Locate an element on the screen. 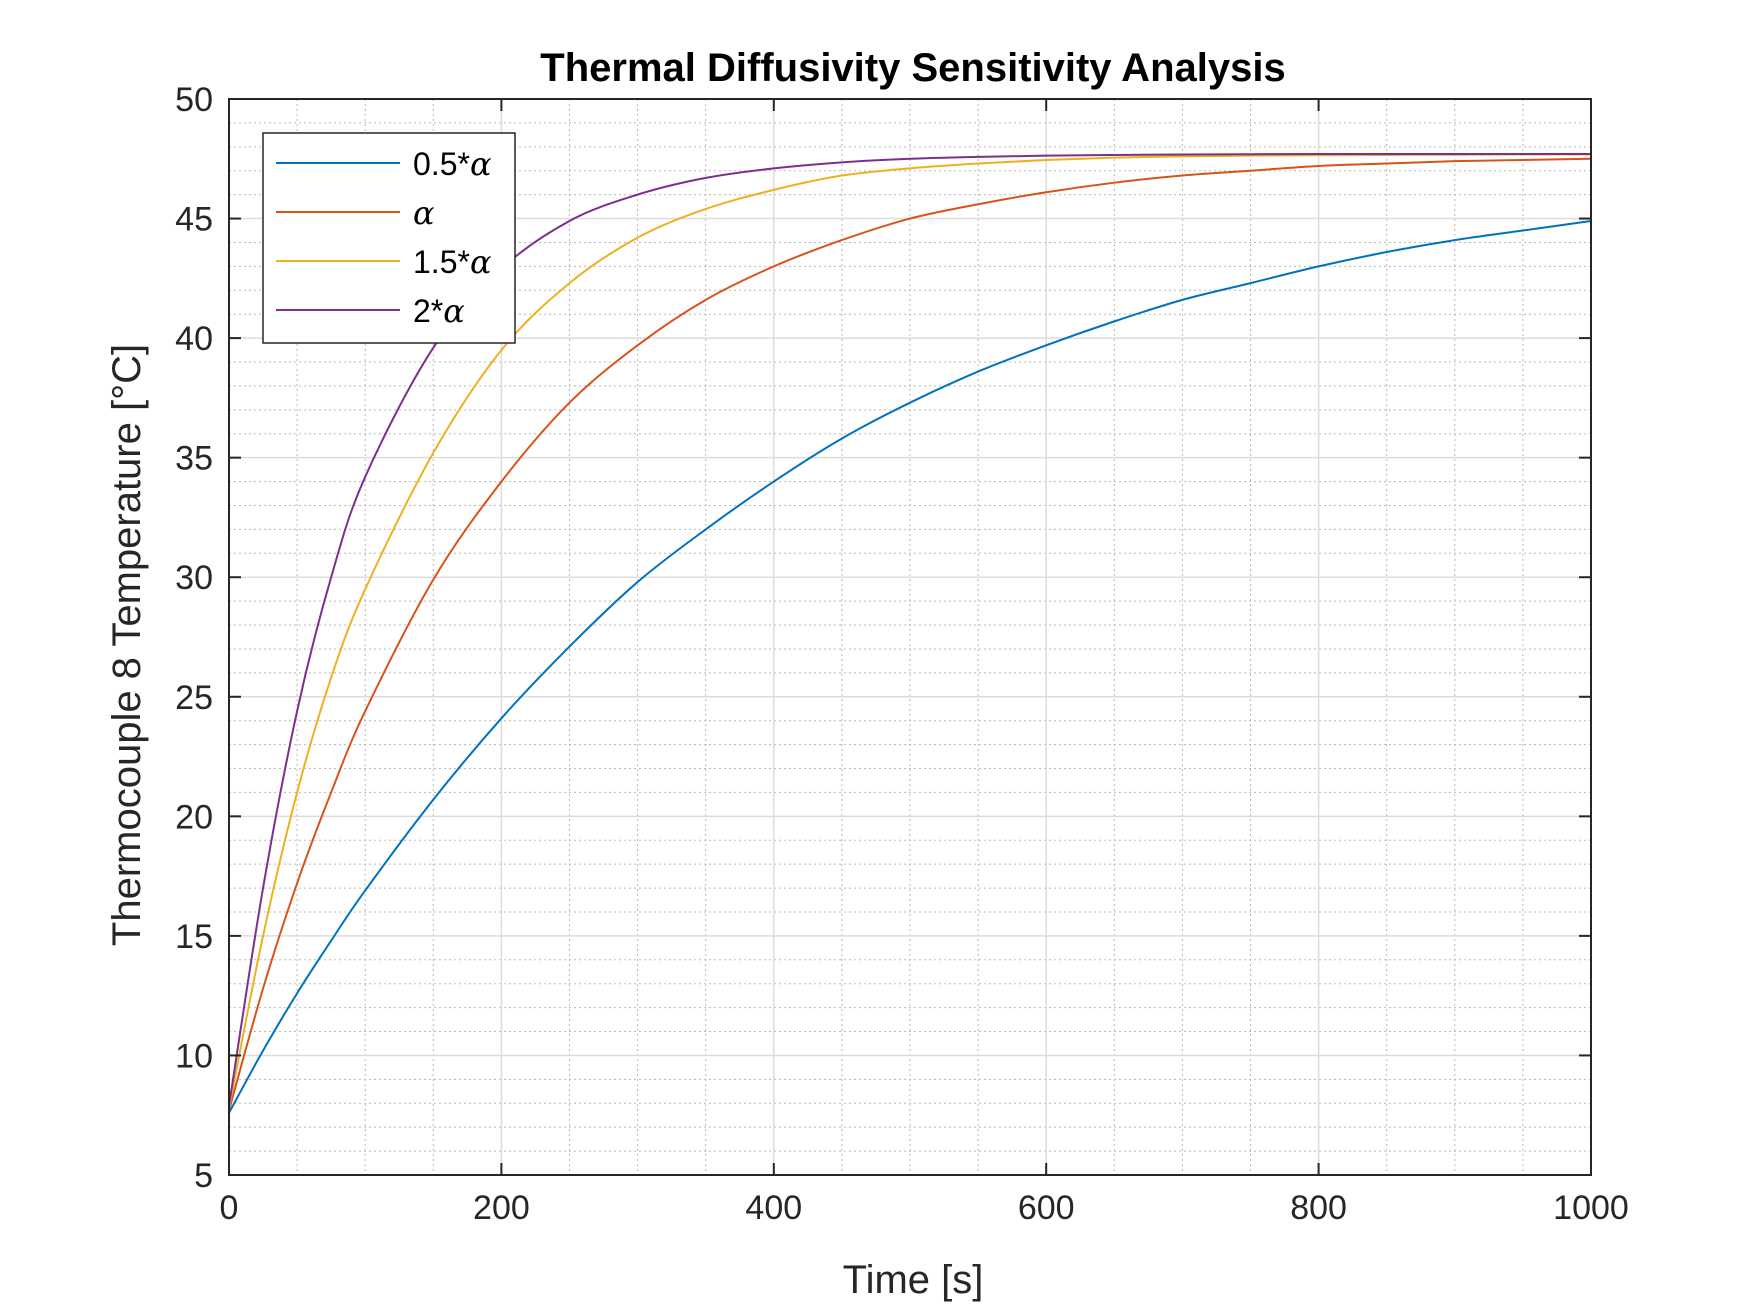  y-tick-label: 15 is located at coordinates (194, 937).